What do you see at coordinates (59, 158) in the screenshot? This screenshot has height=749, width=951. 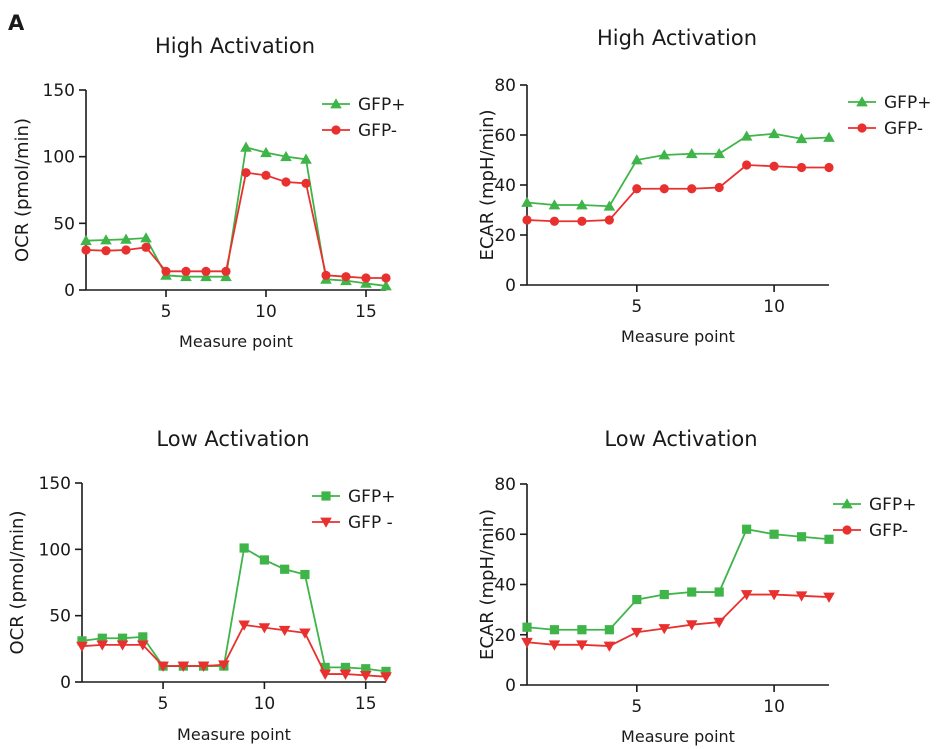 I see `y-tick-label: 100` at bounding box center [59, 158].